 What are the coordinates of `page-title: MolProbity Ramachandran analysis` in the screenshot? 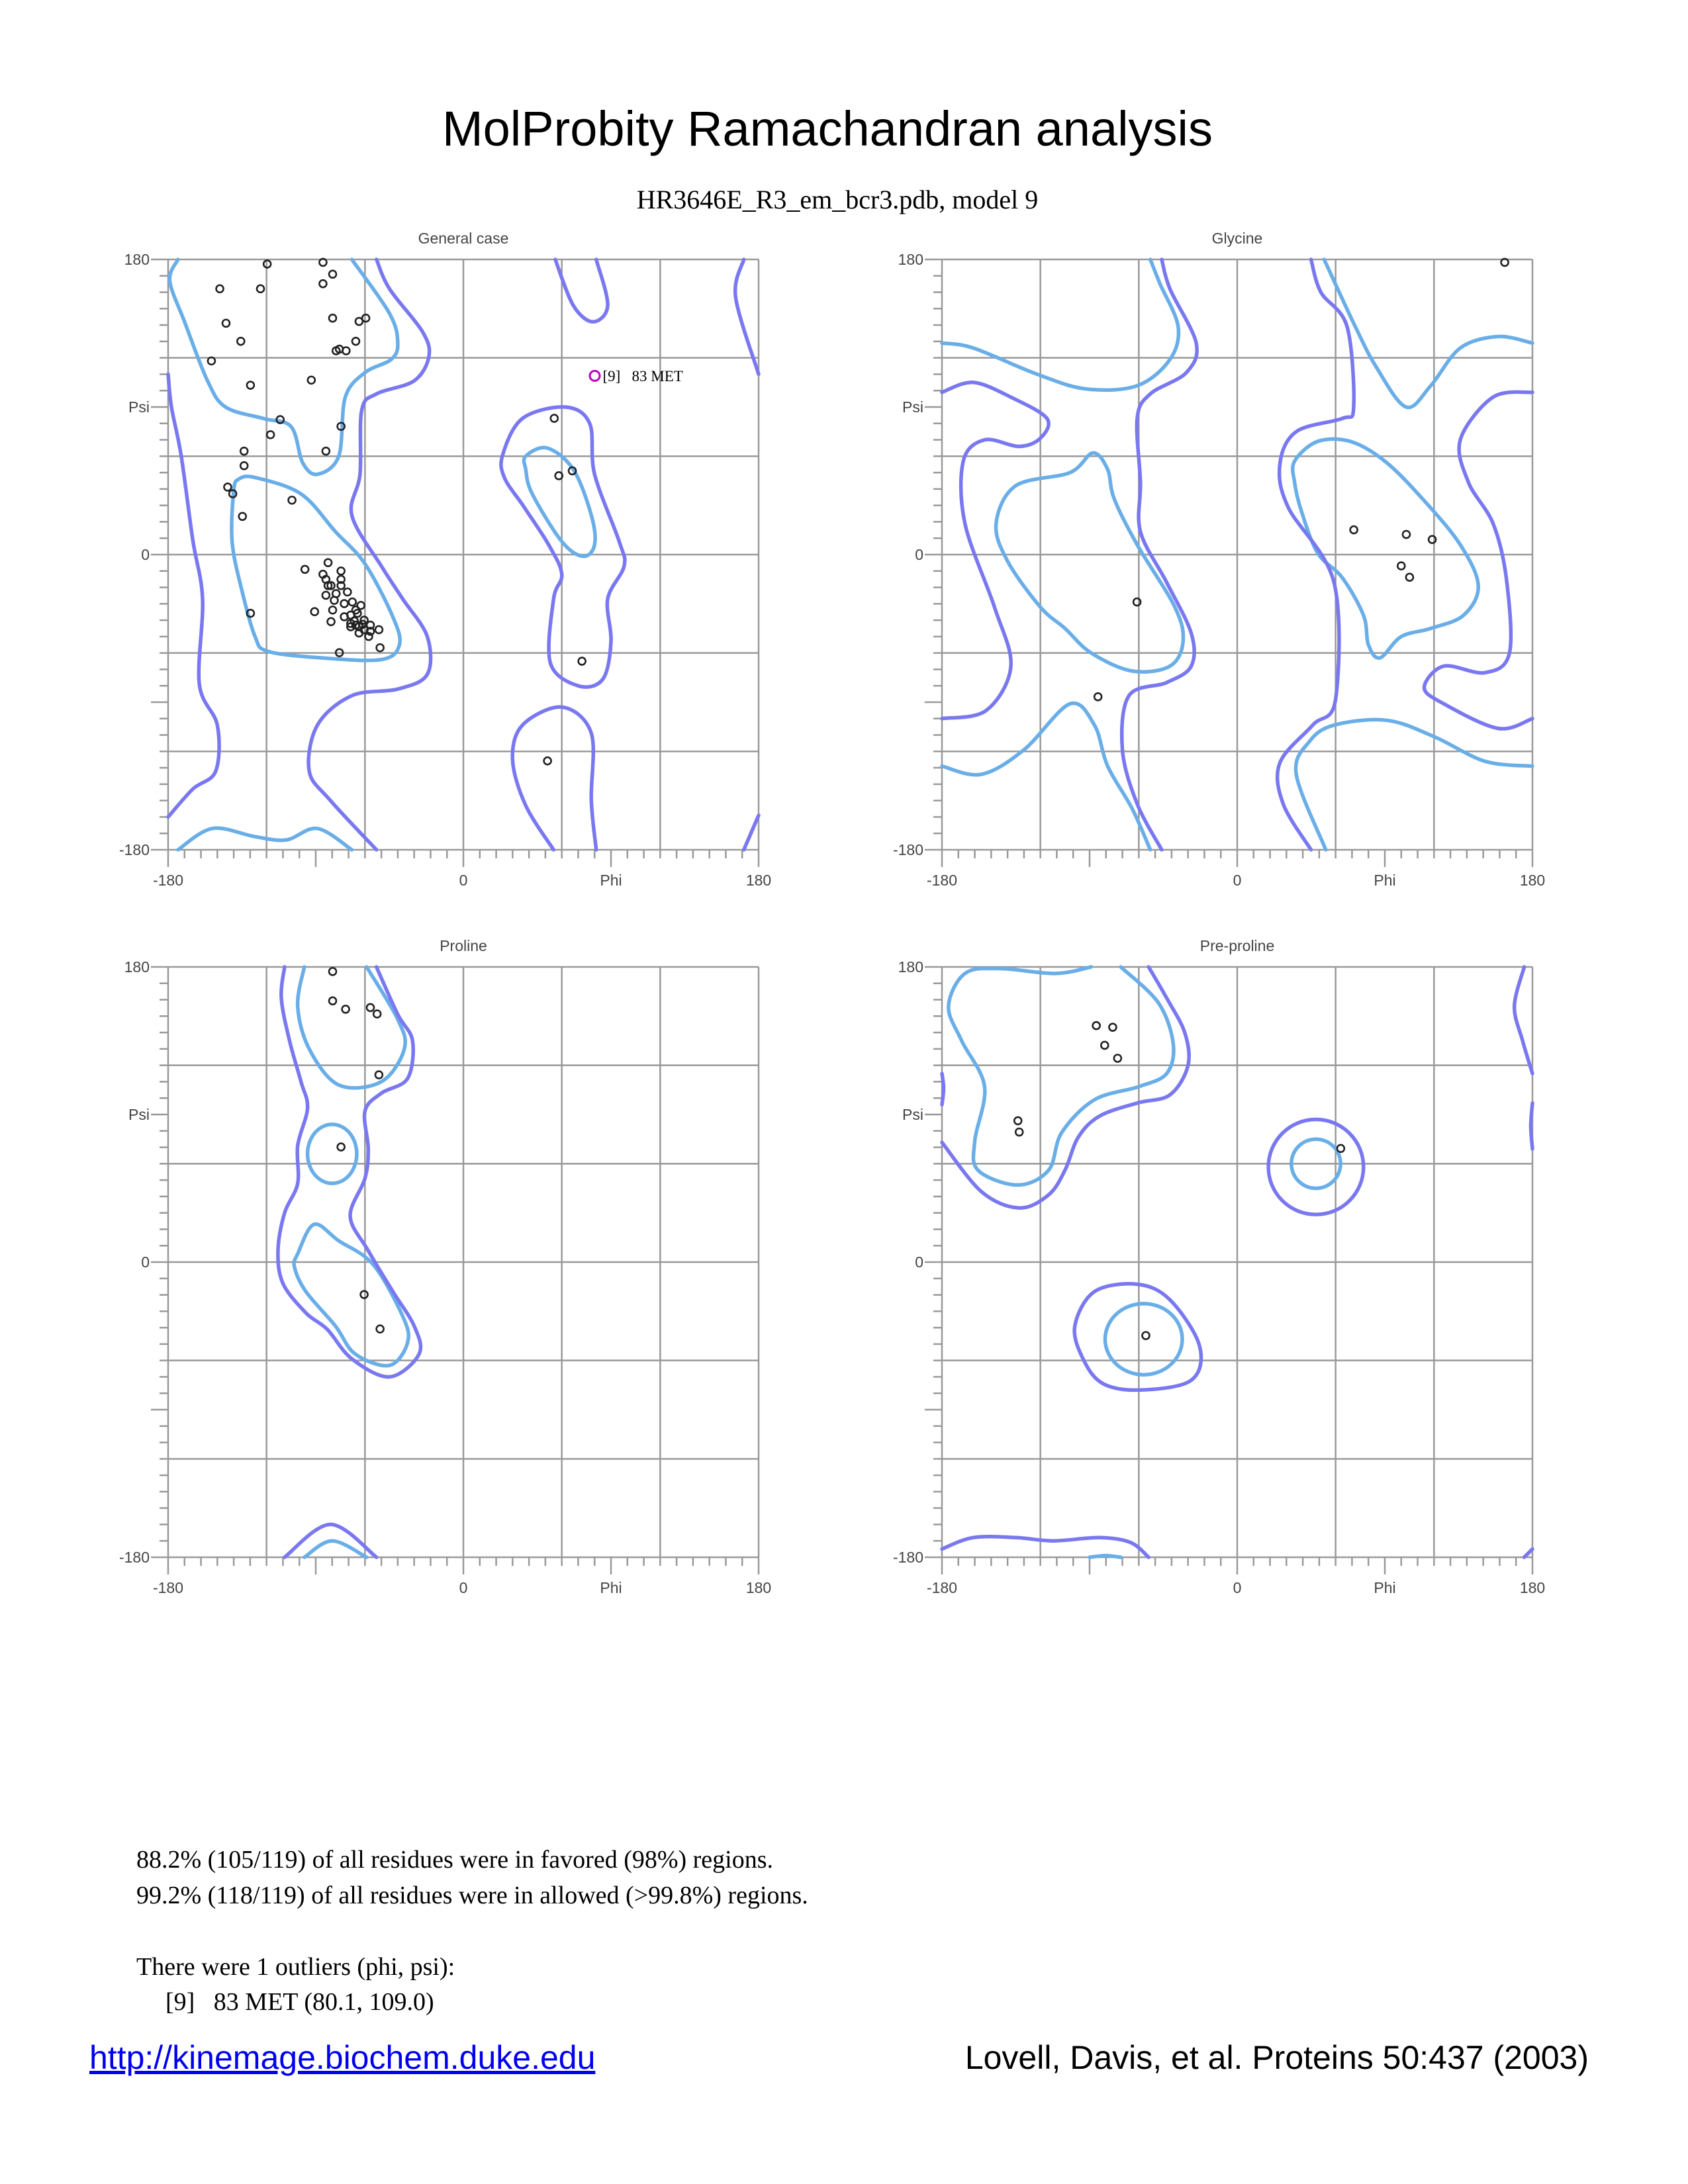 It's located at (827, 128).